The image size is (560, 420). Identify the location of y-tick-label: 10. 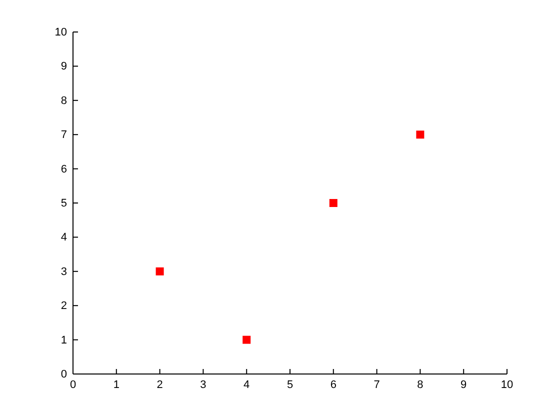
(60, 32).